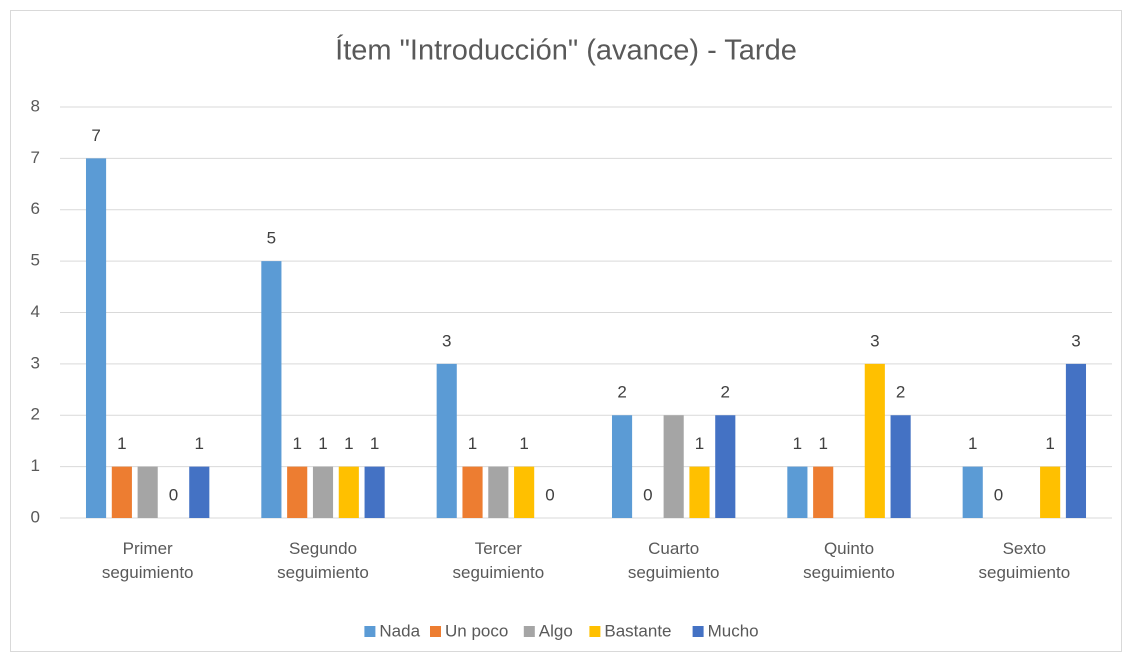 The height and width of the screenshot is (664, 1133). I want to click on x-tick-label-line: Segundo, so click(323, 548).